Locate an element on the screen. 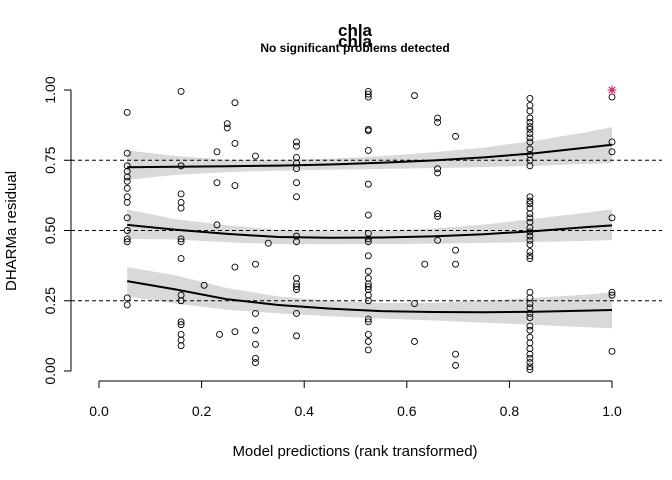  quantile-curve-0.25 is located at coordinates (370, 297).